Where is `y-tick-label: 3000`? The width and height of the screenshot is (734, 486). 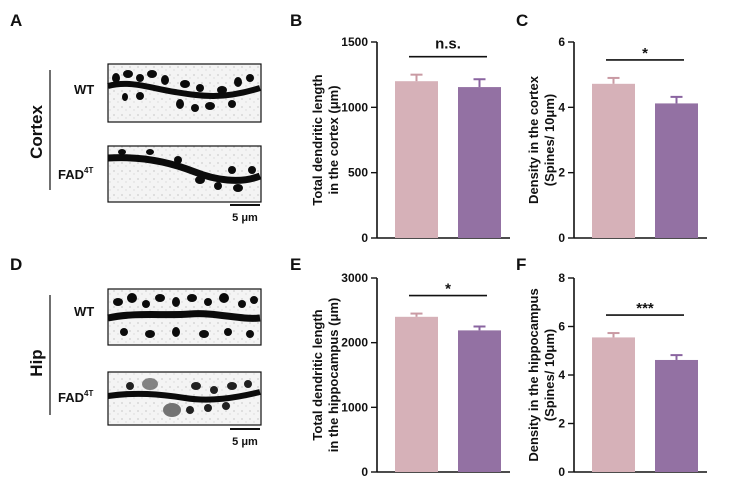 y-tick-label: 3000 is located at coordinates (354, 278).